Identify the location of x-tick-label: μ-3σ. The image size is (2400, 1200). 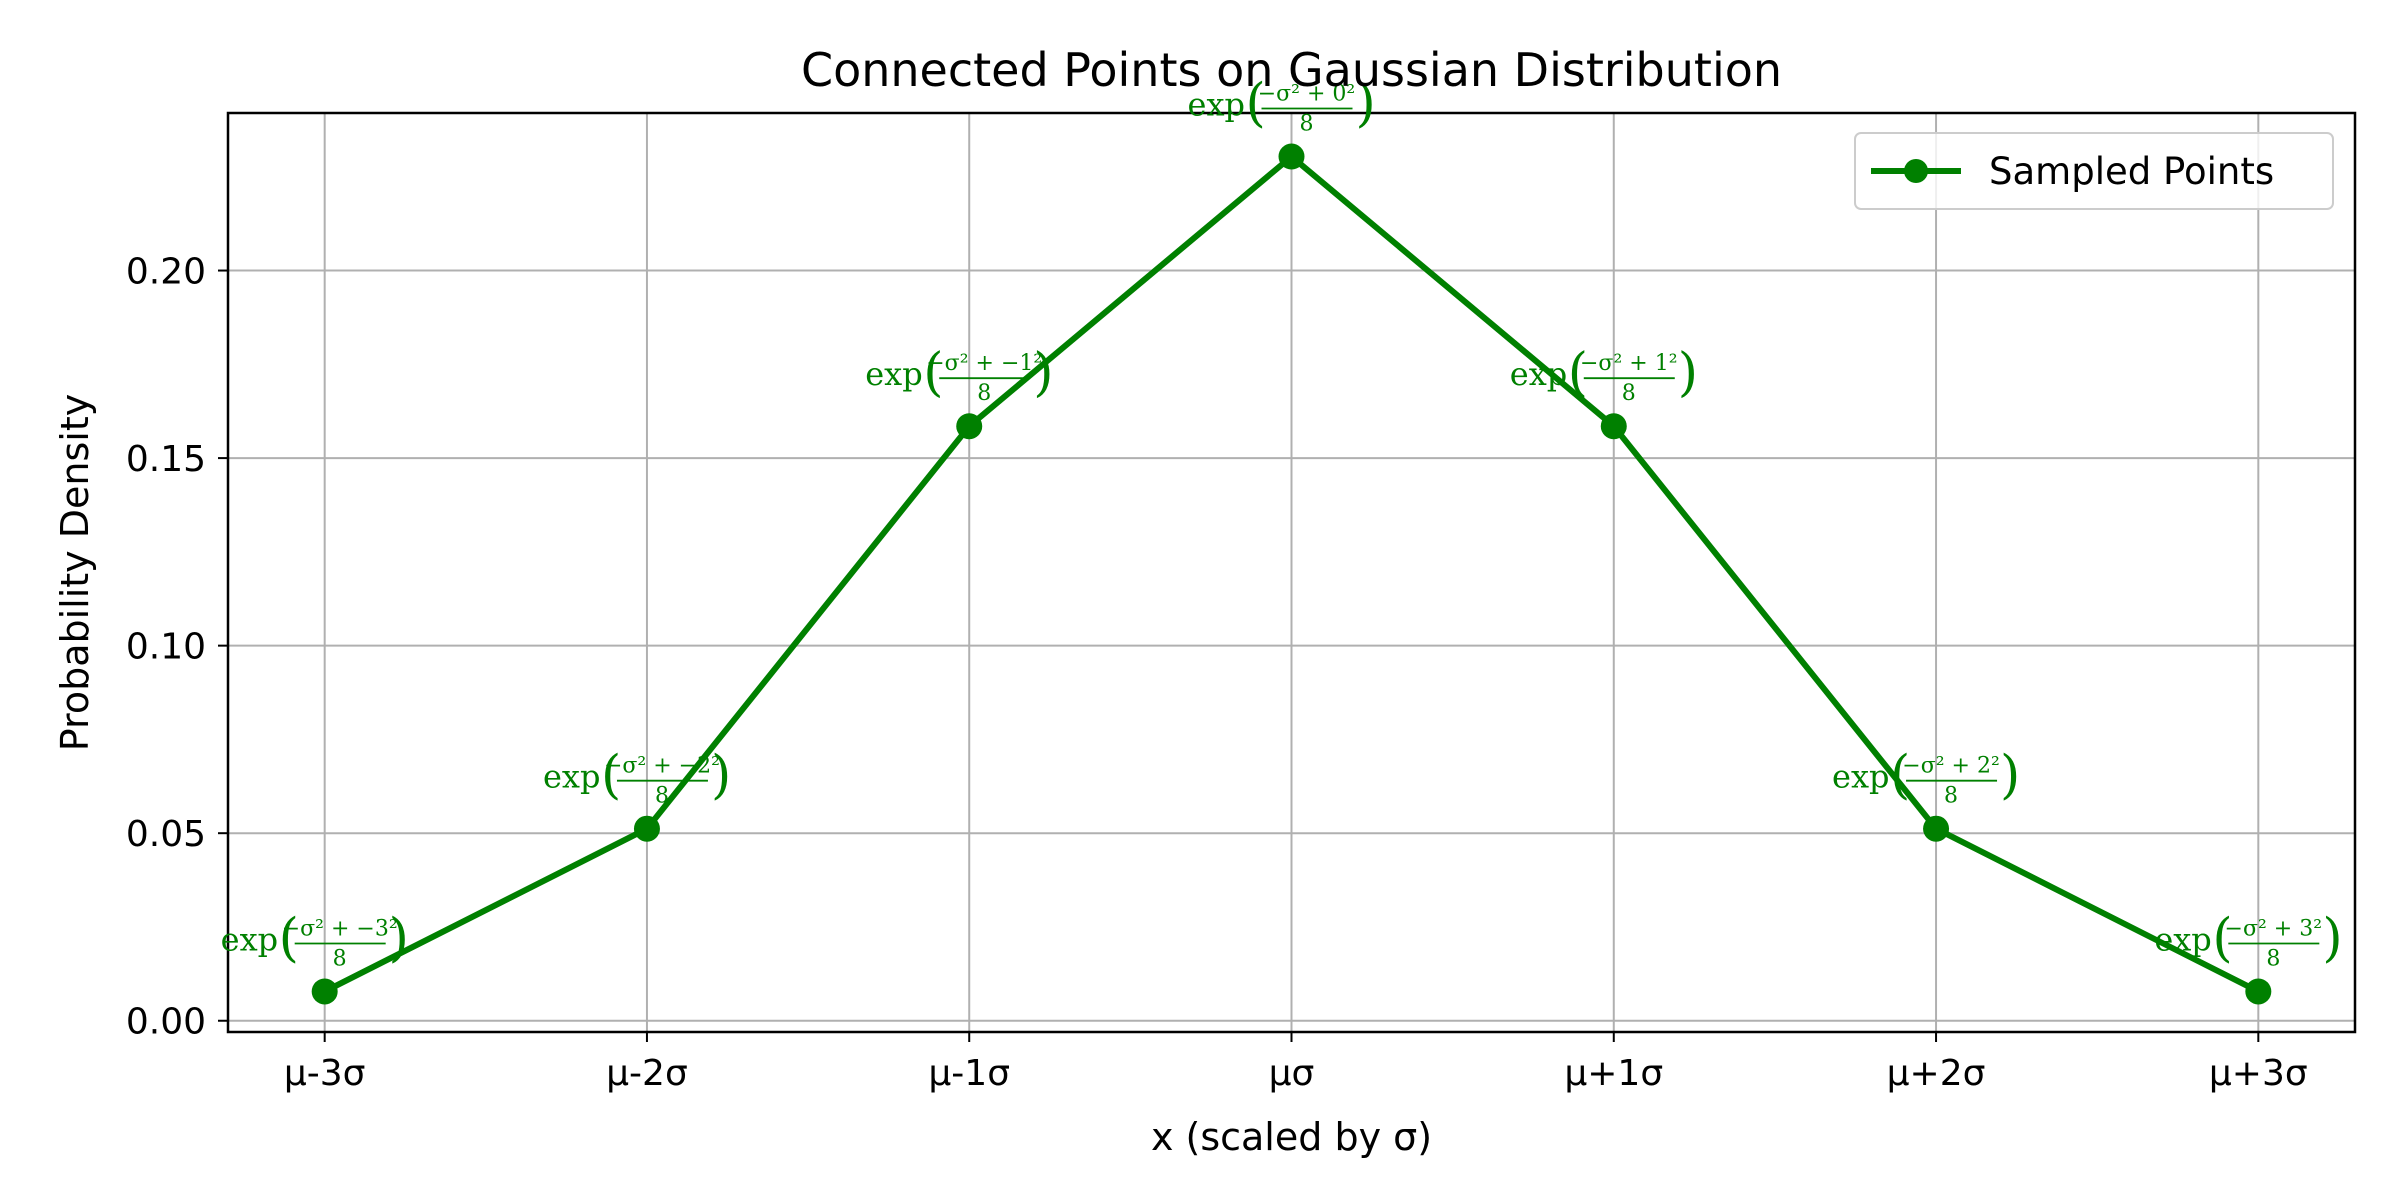
(325, 1073).